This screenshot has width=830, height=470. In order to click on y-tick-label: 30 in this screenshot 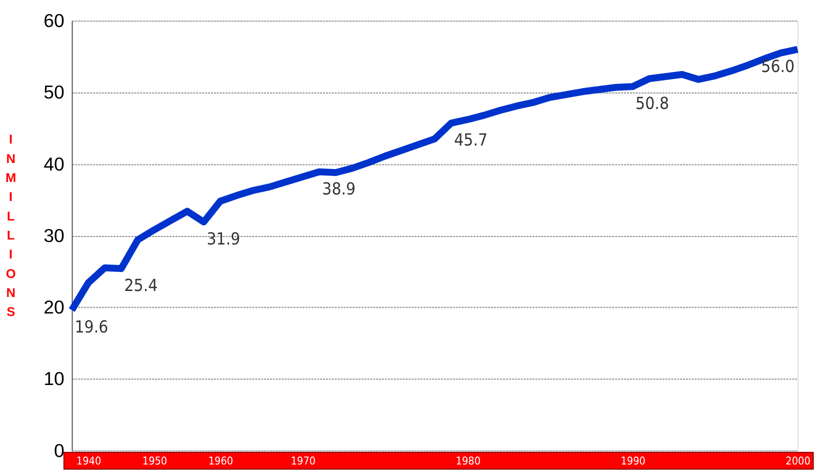, I will do `click(54, 235)`.